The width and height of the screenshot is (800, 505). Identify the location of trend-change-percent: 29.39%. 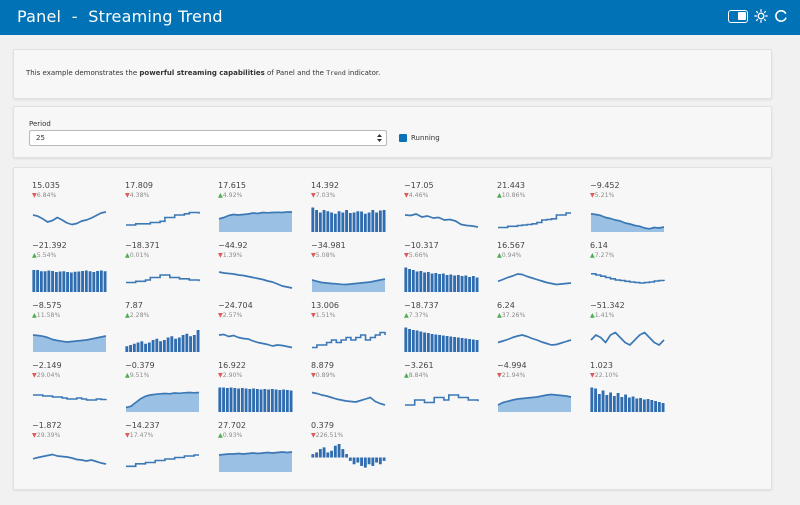
(48, 435).